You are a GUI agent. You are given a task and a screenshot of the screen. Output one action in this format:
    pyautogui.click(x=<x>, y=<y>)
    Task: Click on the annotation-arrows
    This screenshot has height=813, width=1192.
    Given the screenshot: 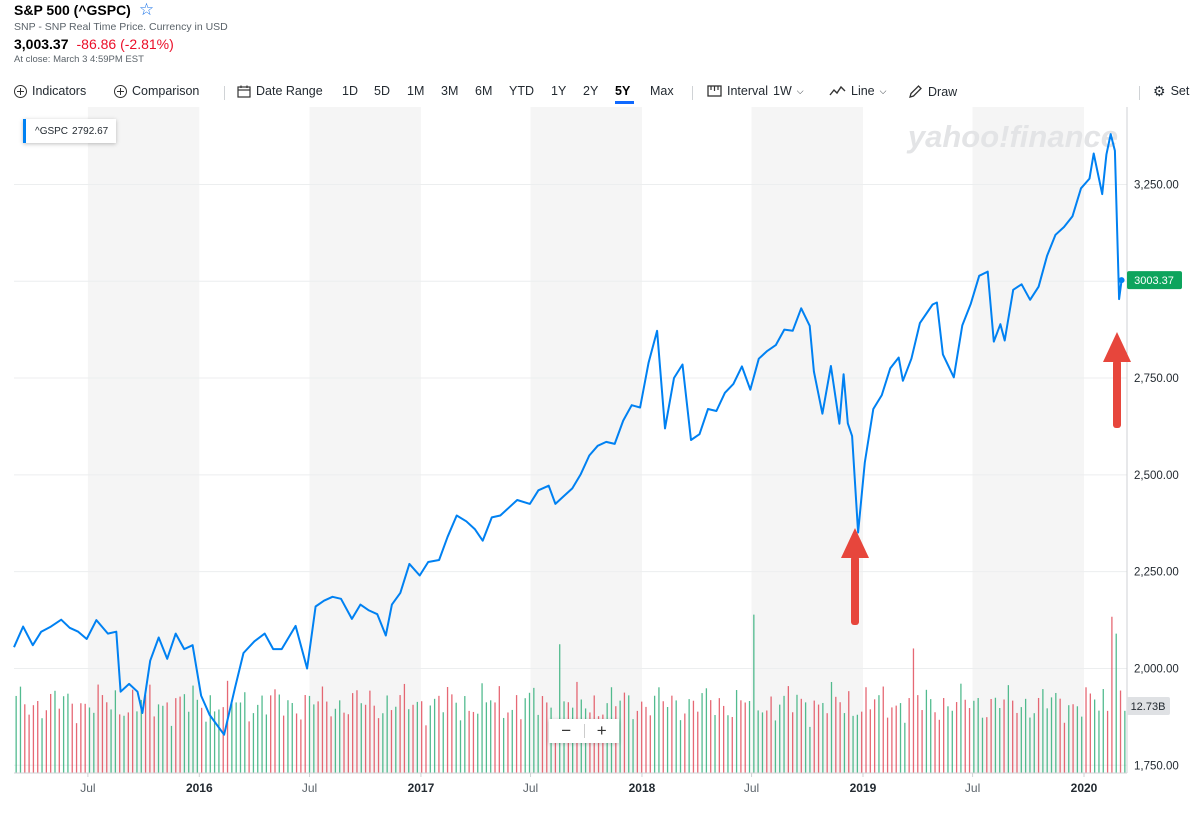 What is the action you would take?
    pyautogui.click(x=986, y=478)
    